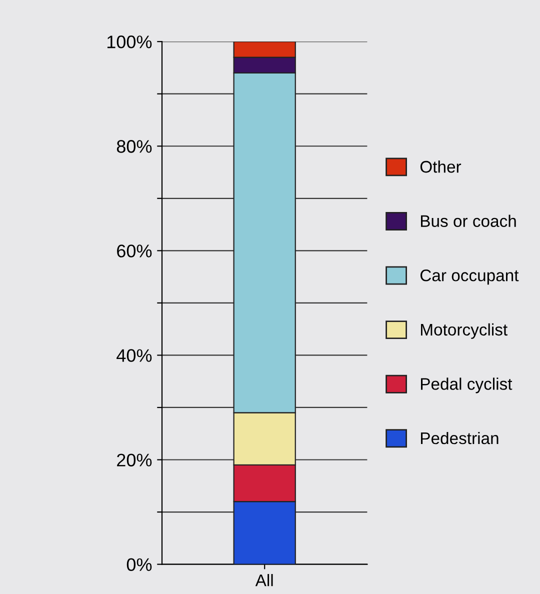 This screenshot has width=540, height=594. Describe the element at coordinates (139, 565) in the screenshot. I see `y-tick-label: 0%` at that location.